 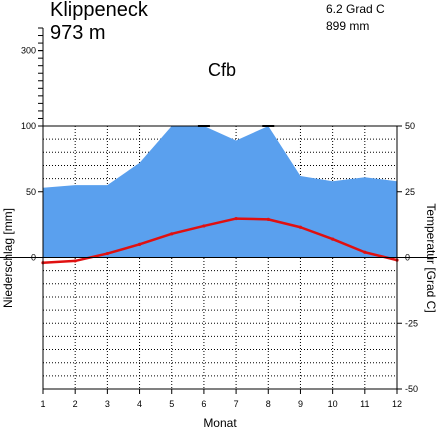 I want to click on x-tick-label: 3, so click(x=107, y=404).